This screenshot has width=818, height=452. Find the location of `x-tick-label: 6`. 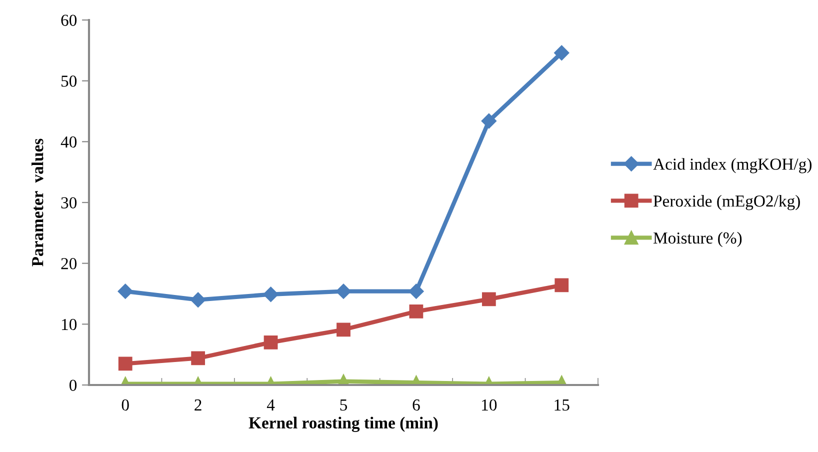

x-tick-label: 6 is located at coordinates (416, 405).